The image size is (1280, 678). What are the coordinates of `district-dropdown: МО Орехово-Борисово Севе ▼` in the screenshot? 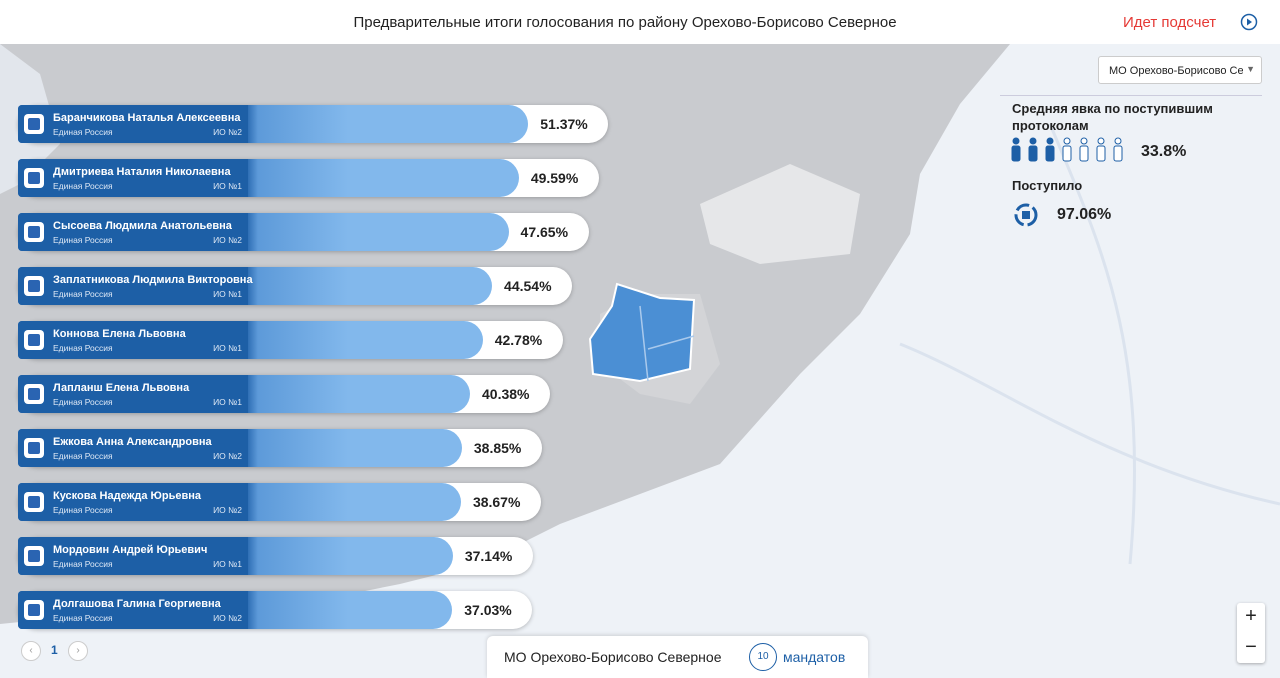 It's located at (1180, 70).